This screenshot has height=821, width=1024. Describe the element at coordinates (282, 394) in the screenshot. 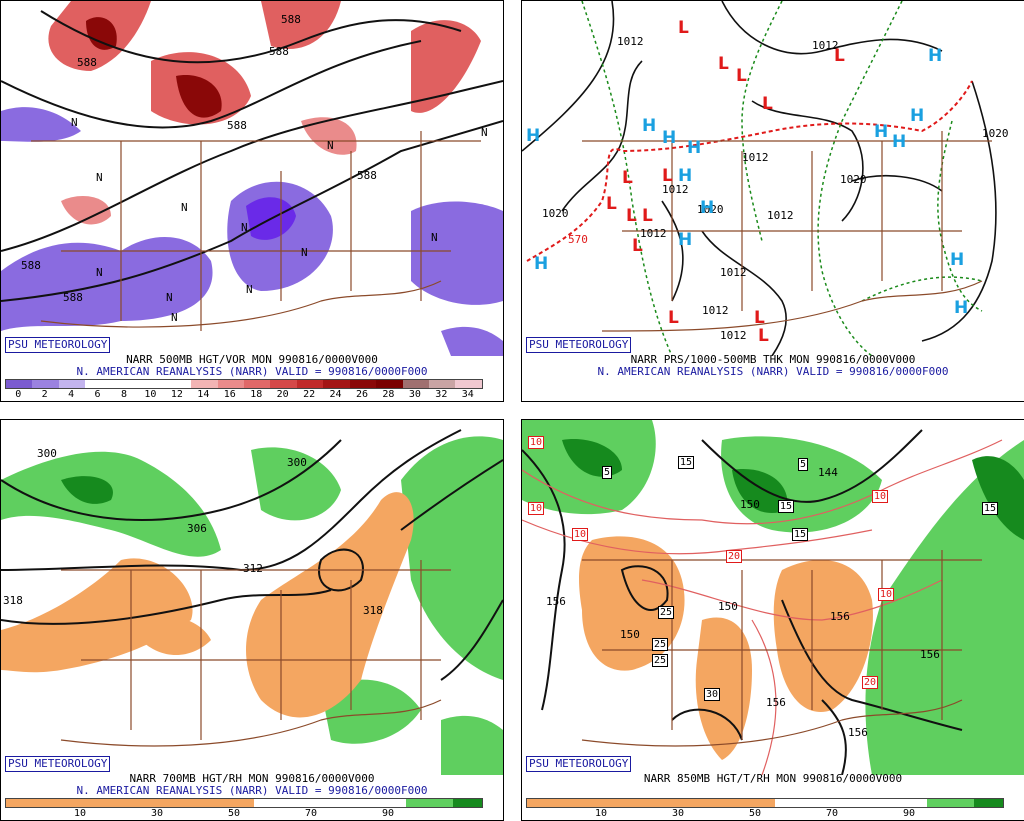

I see `scale-tick: 20` at that location.